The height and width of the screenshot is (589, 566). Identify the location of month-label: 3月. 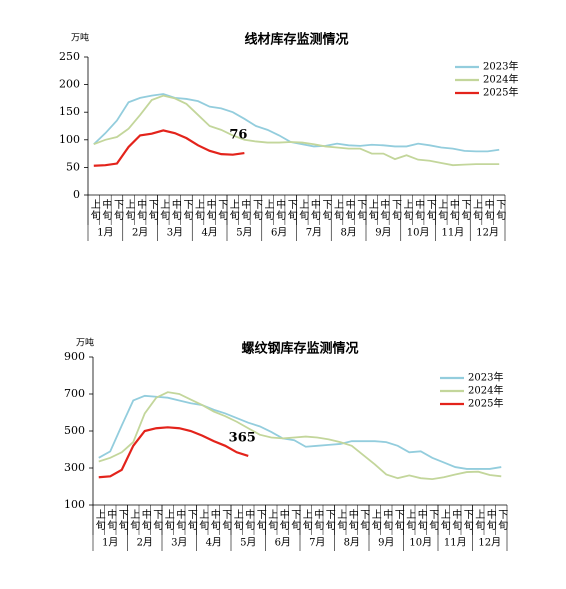
(175, 233).